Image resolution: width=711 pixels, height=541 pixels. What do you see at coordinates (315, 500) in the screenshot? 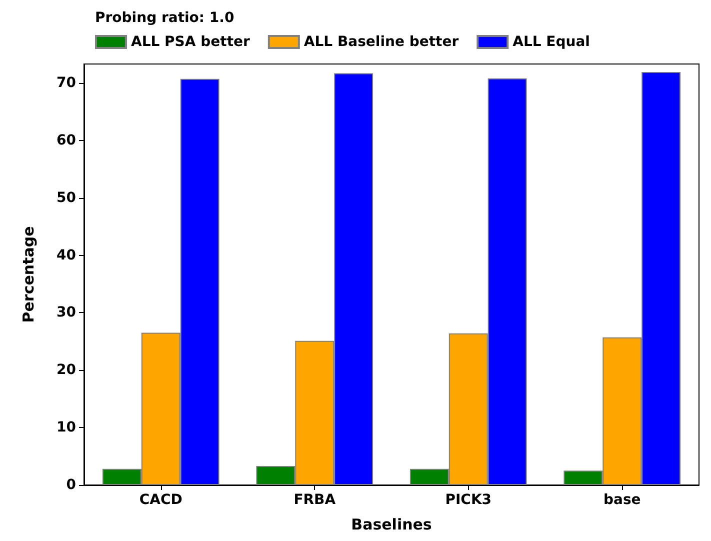
I see `x-tick-label: FRBA` at bounding box center [315, 500].